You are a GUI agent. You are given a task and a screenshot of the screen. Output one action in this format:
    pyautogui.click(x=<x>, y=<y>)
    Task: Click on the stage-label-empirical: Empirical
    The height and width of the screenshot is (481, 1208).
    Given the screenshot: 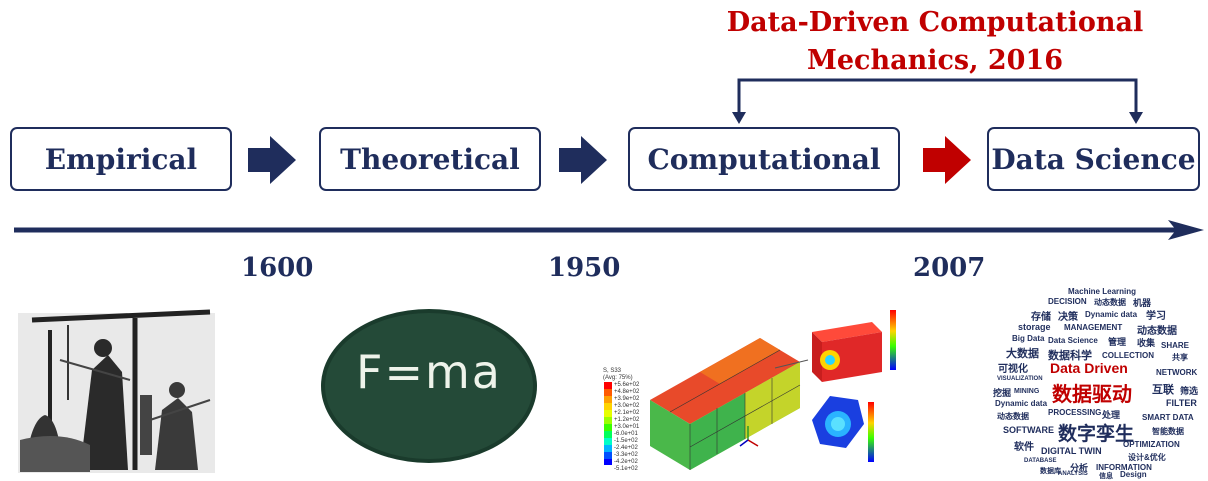 What is the action you would take?
    pyautogui.click(x=121, y=159)
    